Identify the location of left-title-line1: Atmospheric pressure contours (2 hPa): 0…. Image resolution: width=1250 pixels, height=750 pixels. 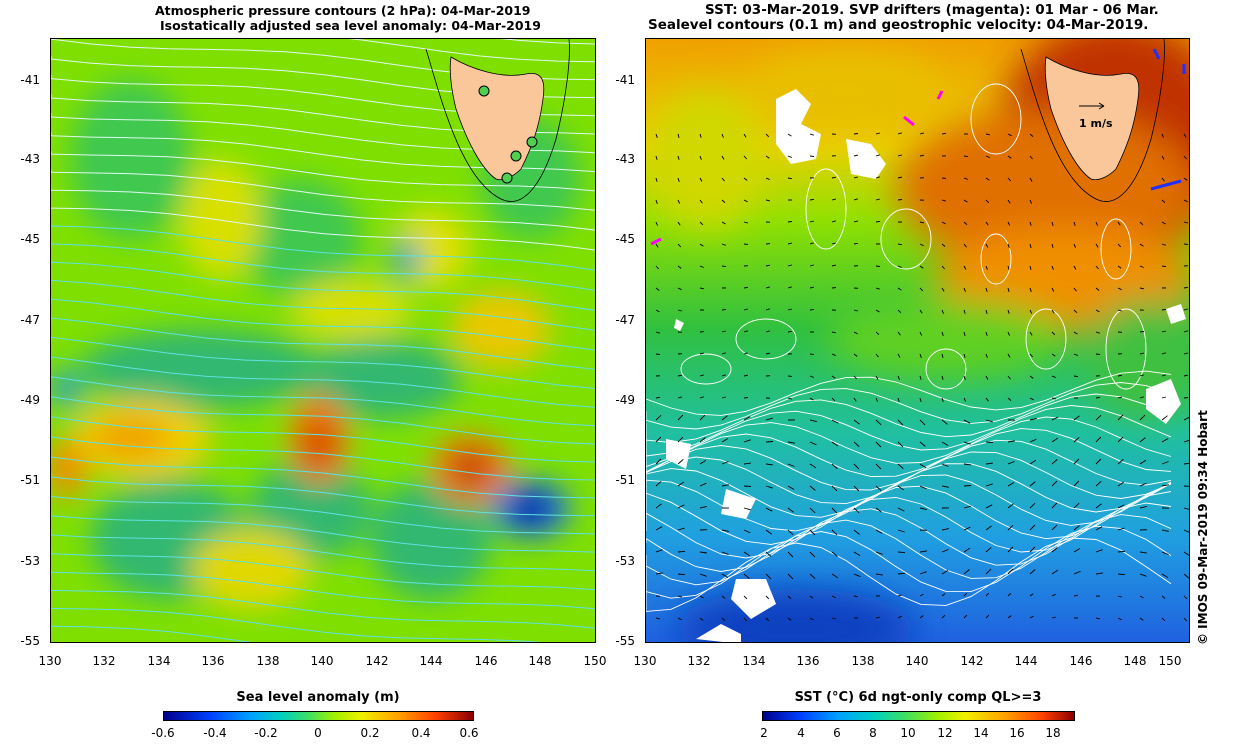
(343, 10).